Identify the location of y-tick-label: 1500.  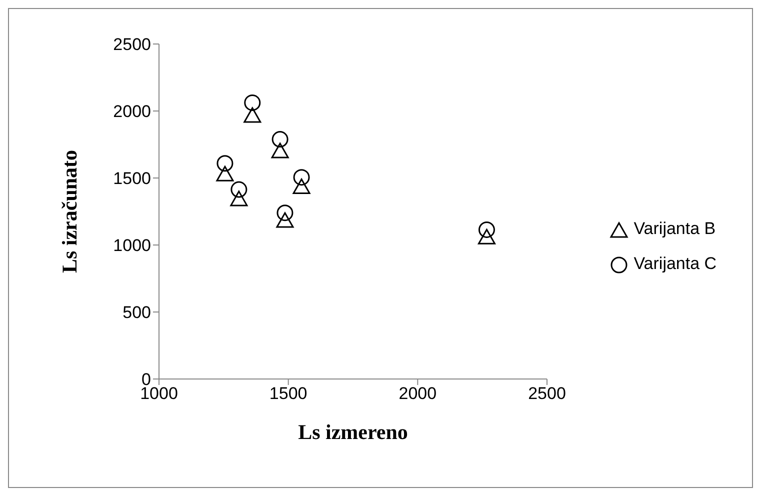
(132, 178).